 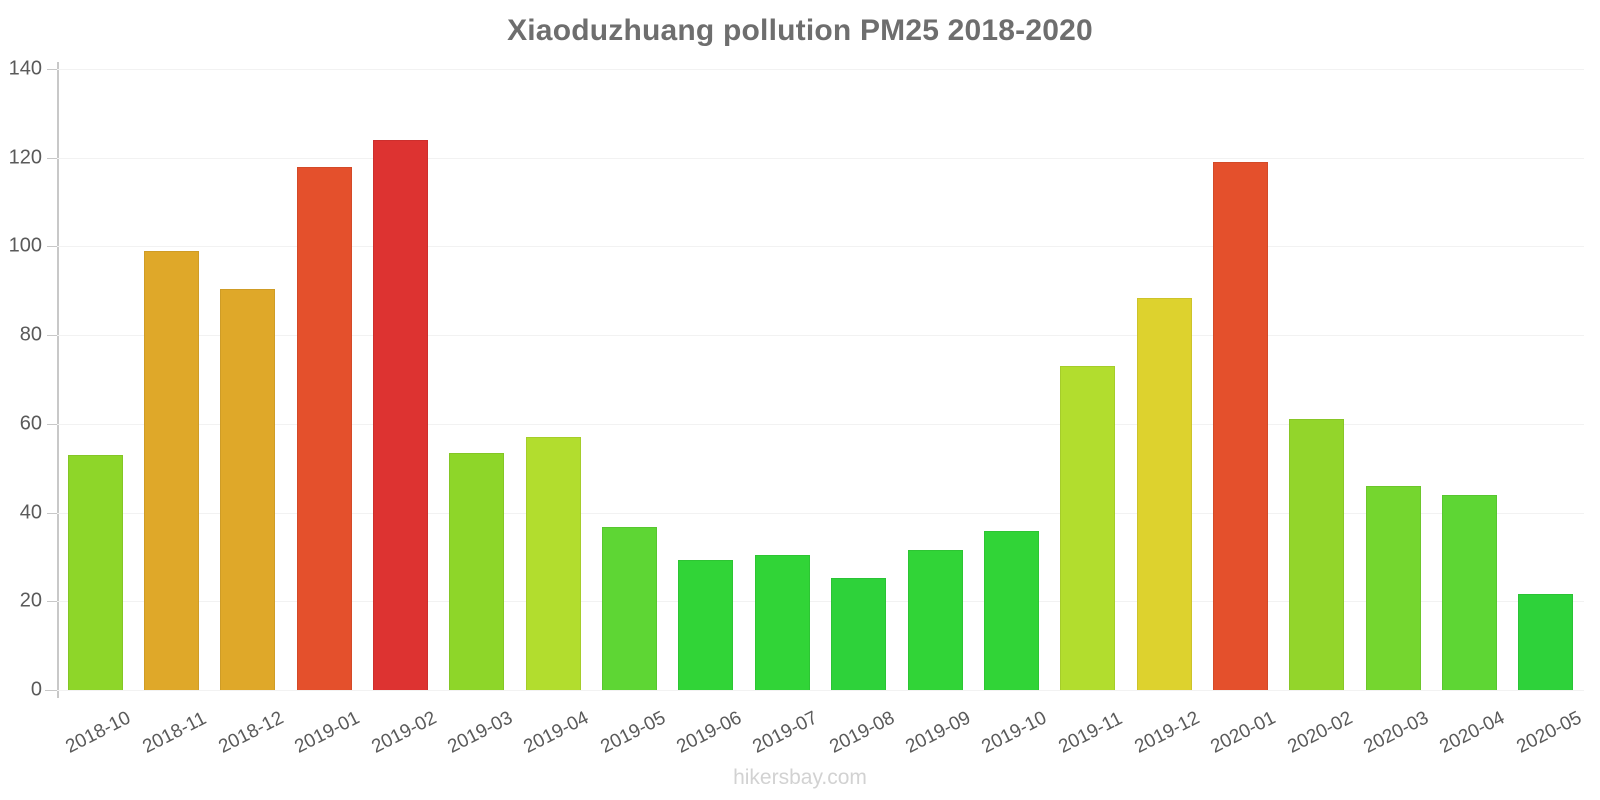 I want to click on x-axis-tick-label: 2019-12, so click(x=1167, y=732).